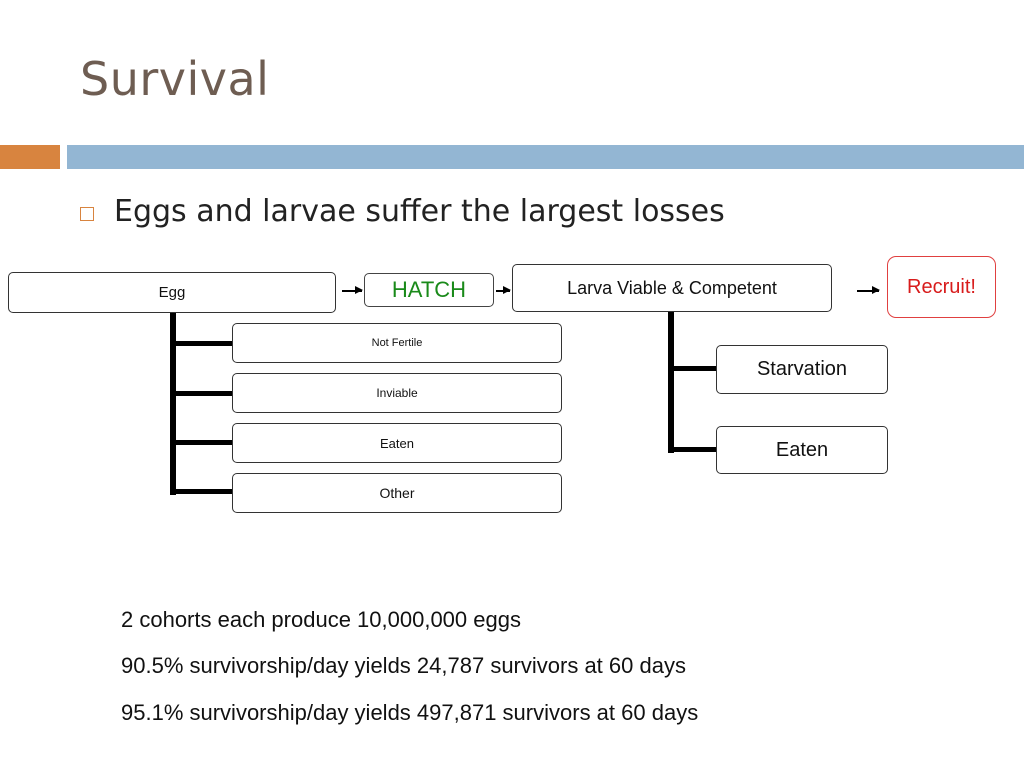 The height and width of the screenshot is (768, 1024). I want to click on recruit-label: Recruit!, so click(941, 286).